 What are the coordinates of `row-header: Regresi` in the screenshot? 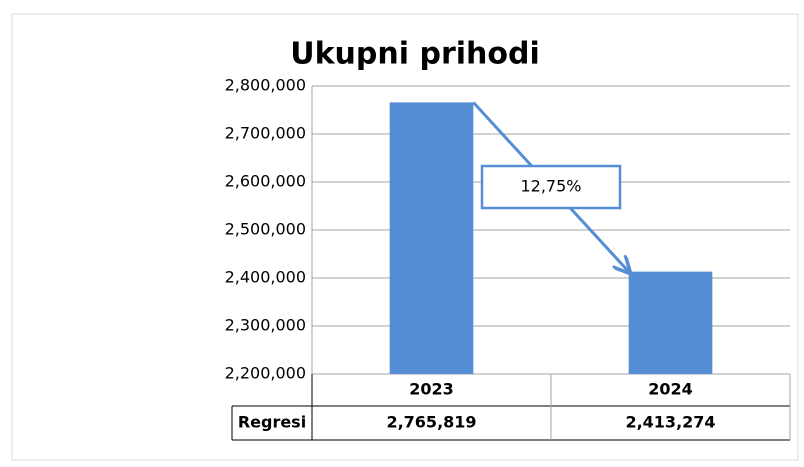 It's located at (272, 422).